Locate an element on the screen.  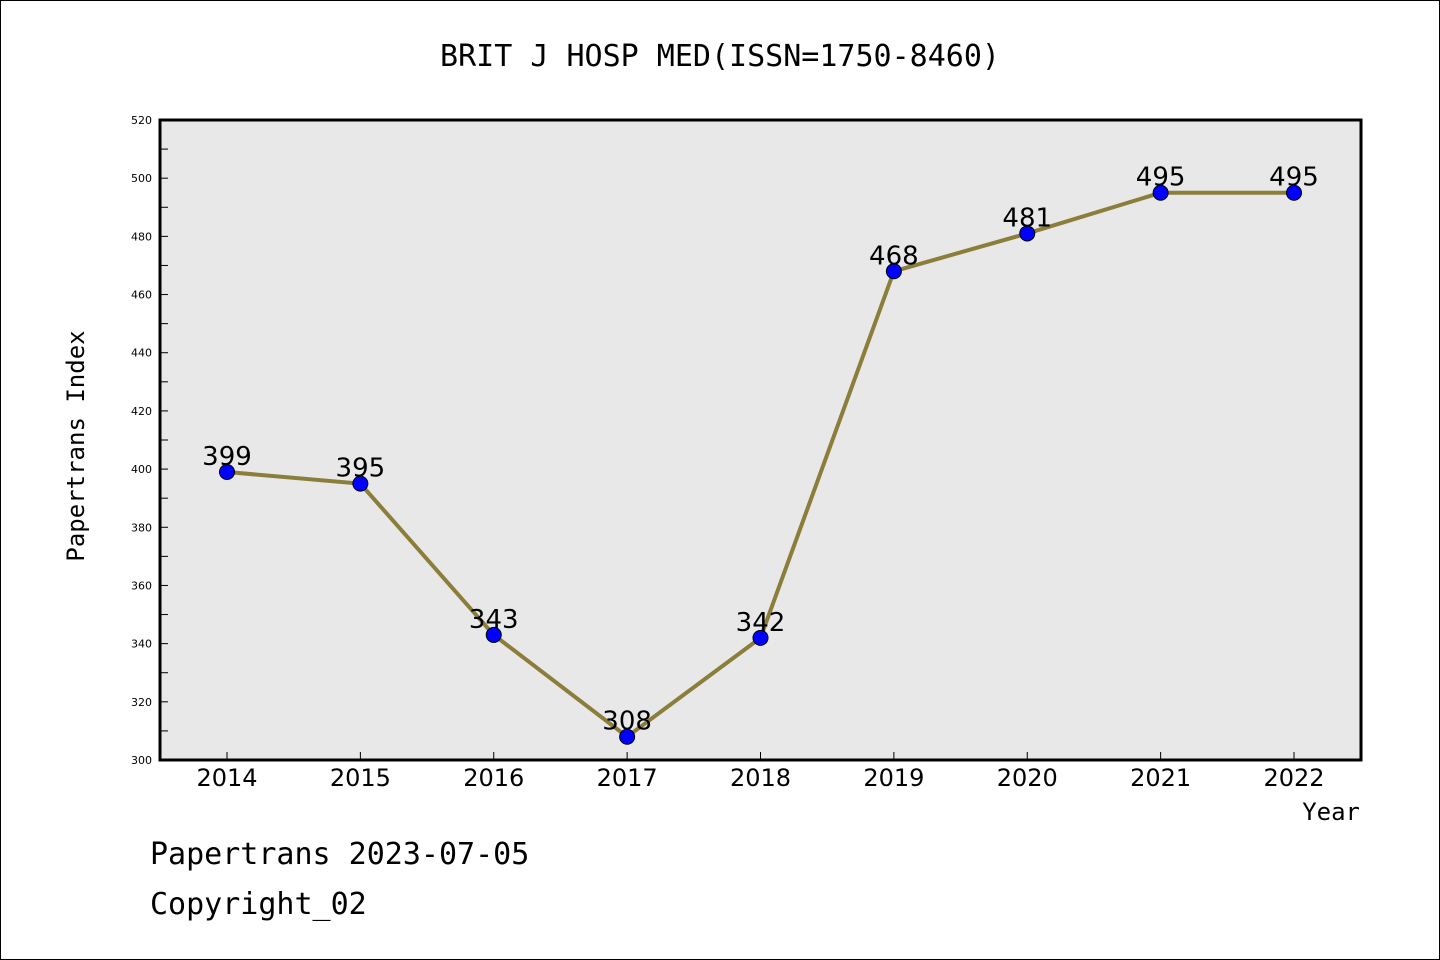
data-label: 342 is located at coordinates (761, 623).